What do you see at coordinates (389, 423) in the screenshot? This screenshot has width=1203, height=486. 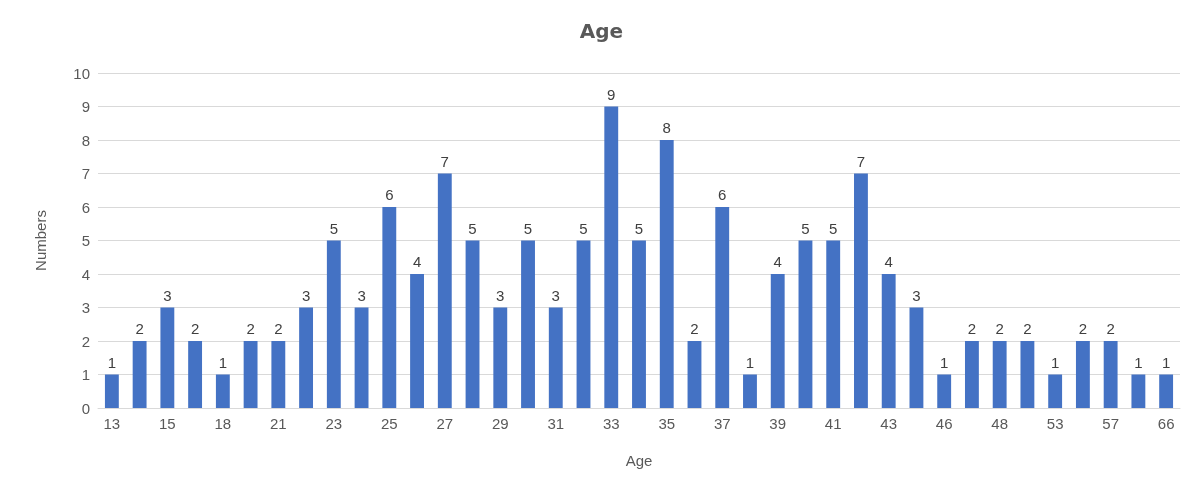 I see `x-tick-label: 25` at bounding box center [389, 423].